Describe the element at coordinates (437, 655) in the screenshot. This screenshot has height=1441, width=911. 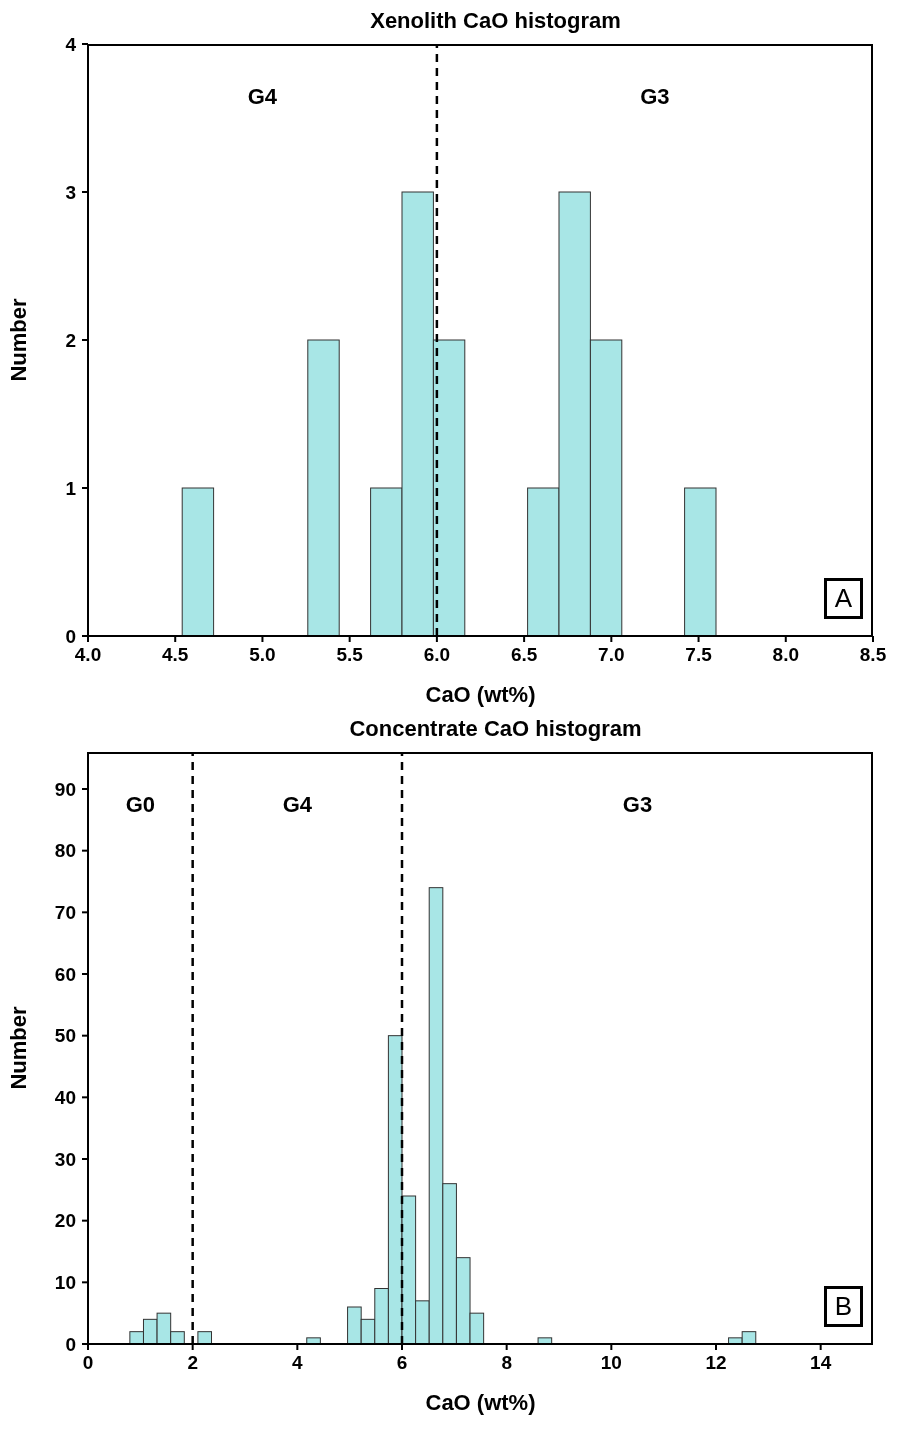
I see `x-tick-label: 6.0` at that location.